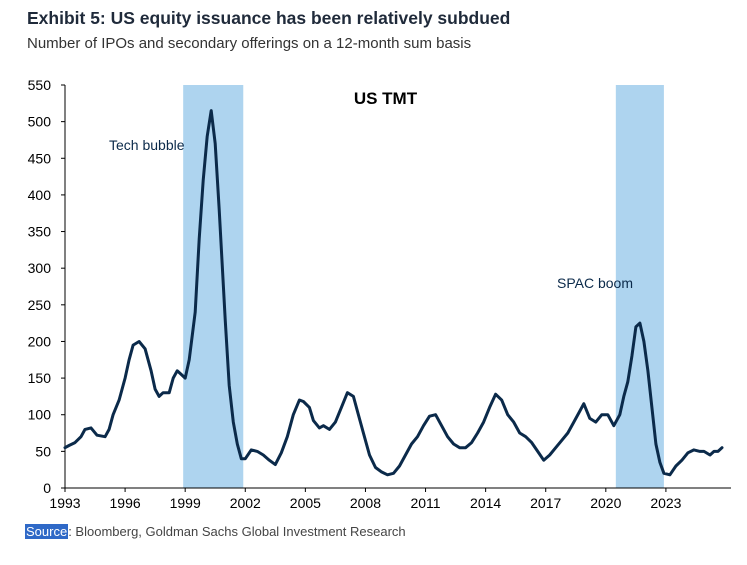 The width and height of the screenshot is (747, 565). What do you see at coordinates (40, 195) in the screenshot?
I see `y-tick-label: 400` at bounding box center [40, 195].